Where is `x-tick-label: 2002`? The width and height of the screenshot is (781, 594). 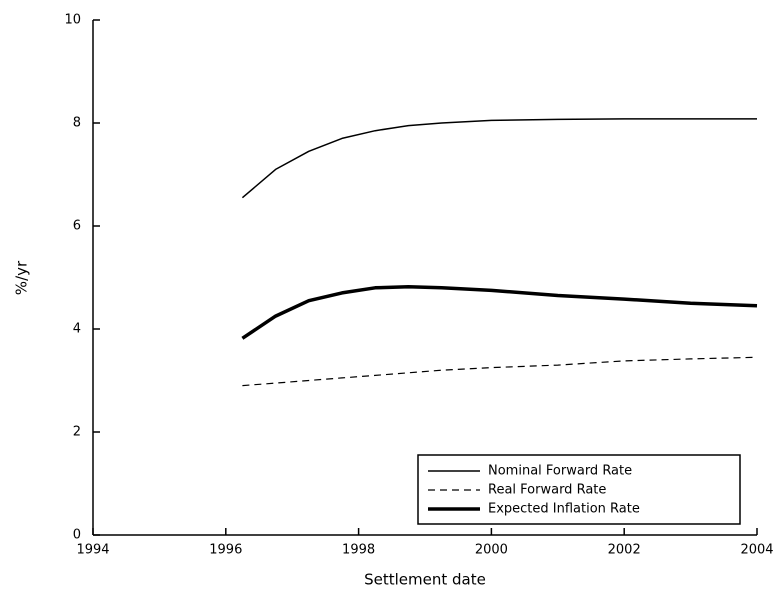 x-tick-label: 2002 is located at coordinates (624, 550).